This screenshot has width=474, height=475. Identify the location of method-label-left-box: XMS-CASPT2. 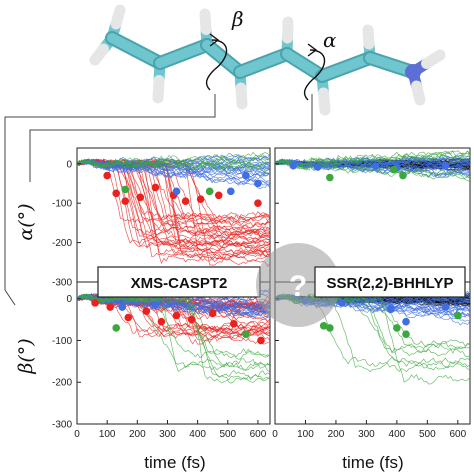
(179, 282).